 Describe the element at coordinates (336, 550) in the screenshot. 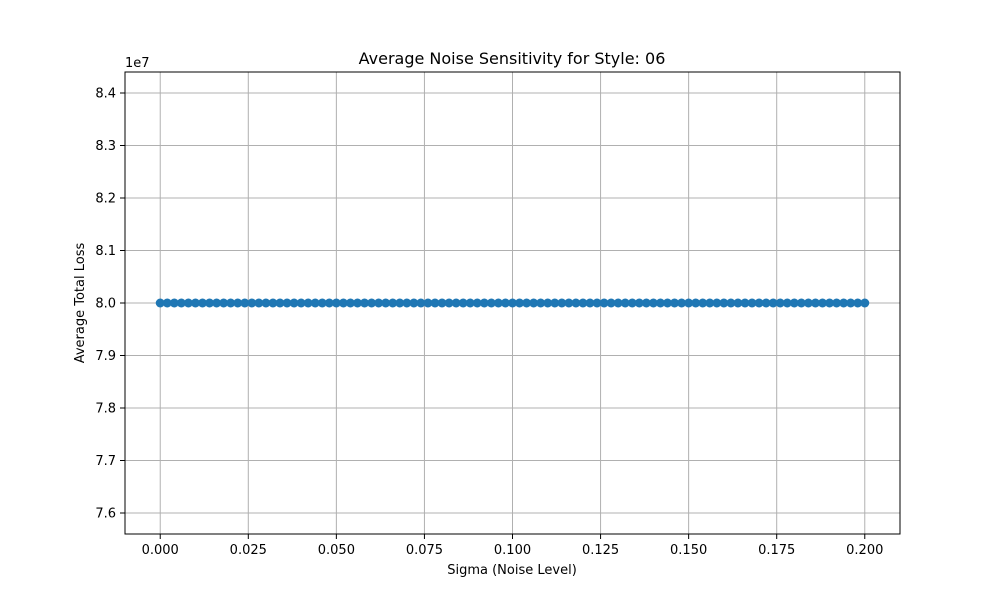

I see `x-tick-label: 0.050` at that location.